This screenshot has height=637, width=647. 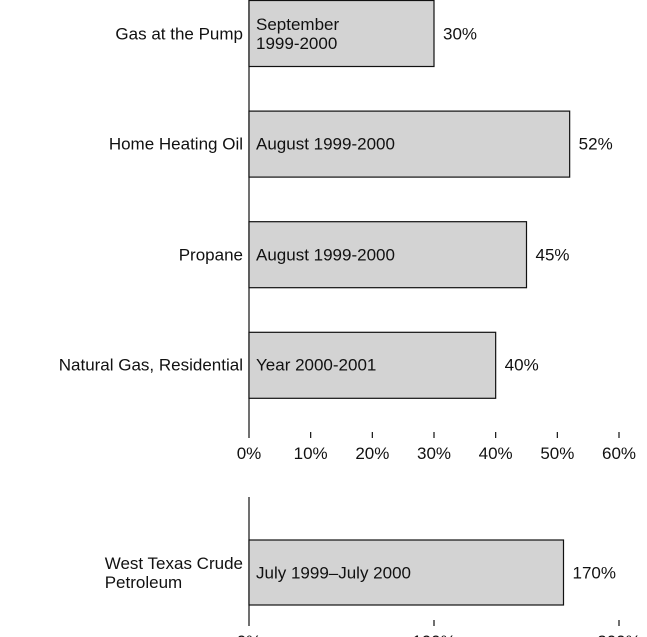 I want to click on value-label: 30%, so click(x=460, y=33).